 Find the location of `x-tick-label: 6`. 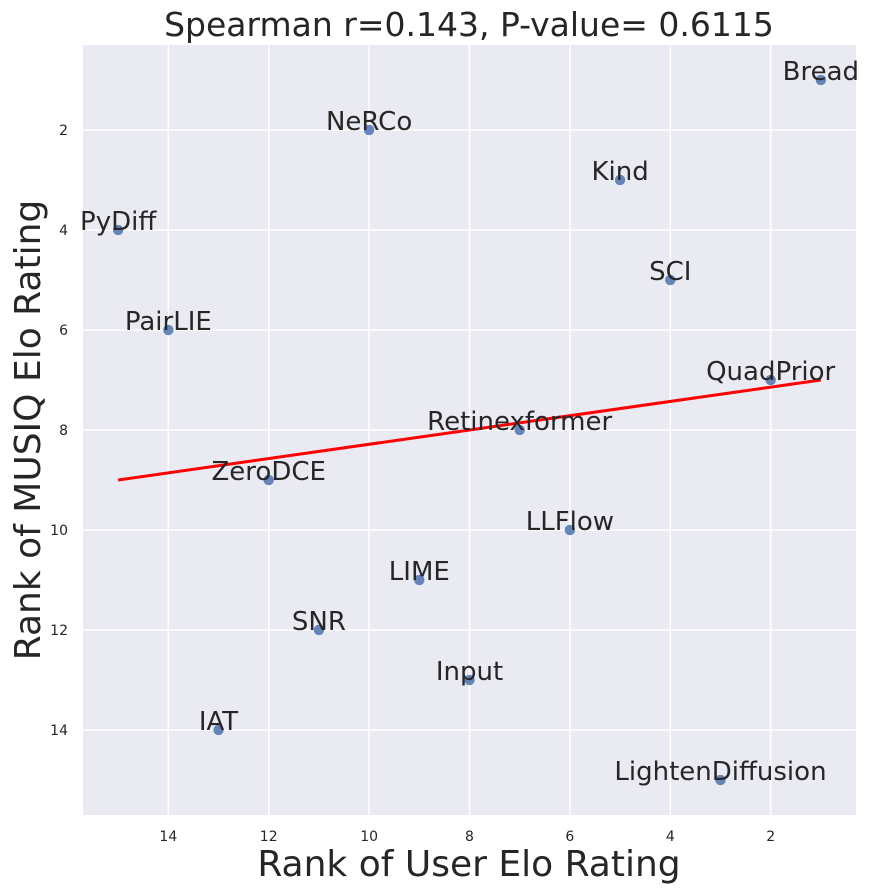

x-tick-label: 6 is located at coordinates (569, 837).